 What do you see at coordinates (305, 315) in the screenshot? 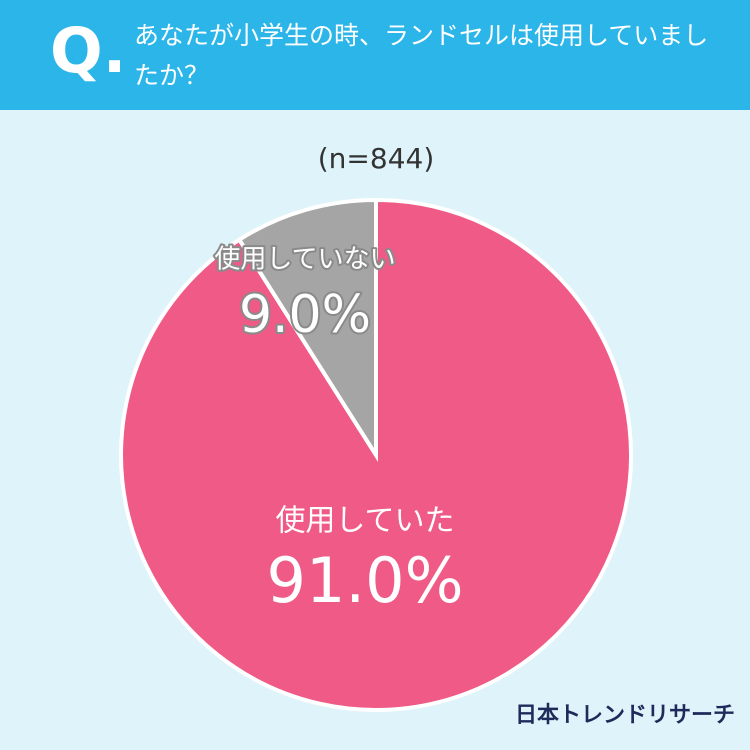
I see `value-label: 9.0%` at bounding box center [305, 315].